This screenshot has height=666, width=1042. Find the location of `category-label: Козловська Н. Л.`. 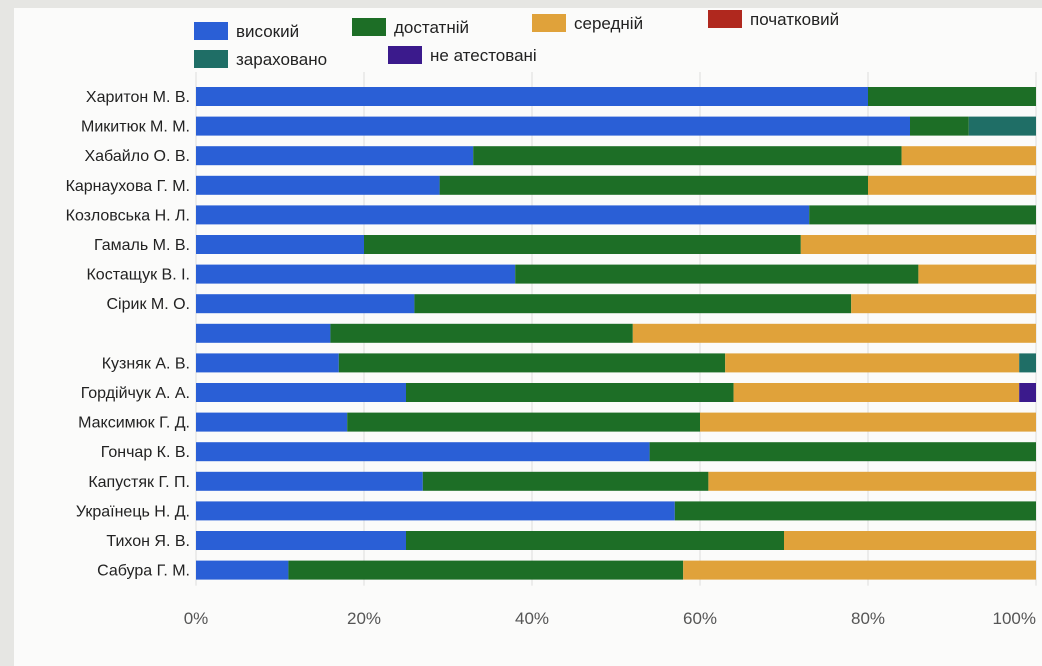

category-label: Козловська Н. Л. is located at coordinates (128, 215).